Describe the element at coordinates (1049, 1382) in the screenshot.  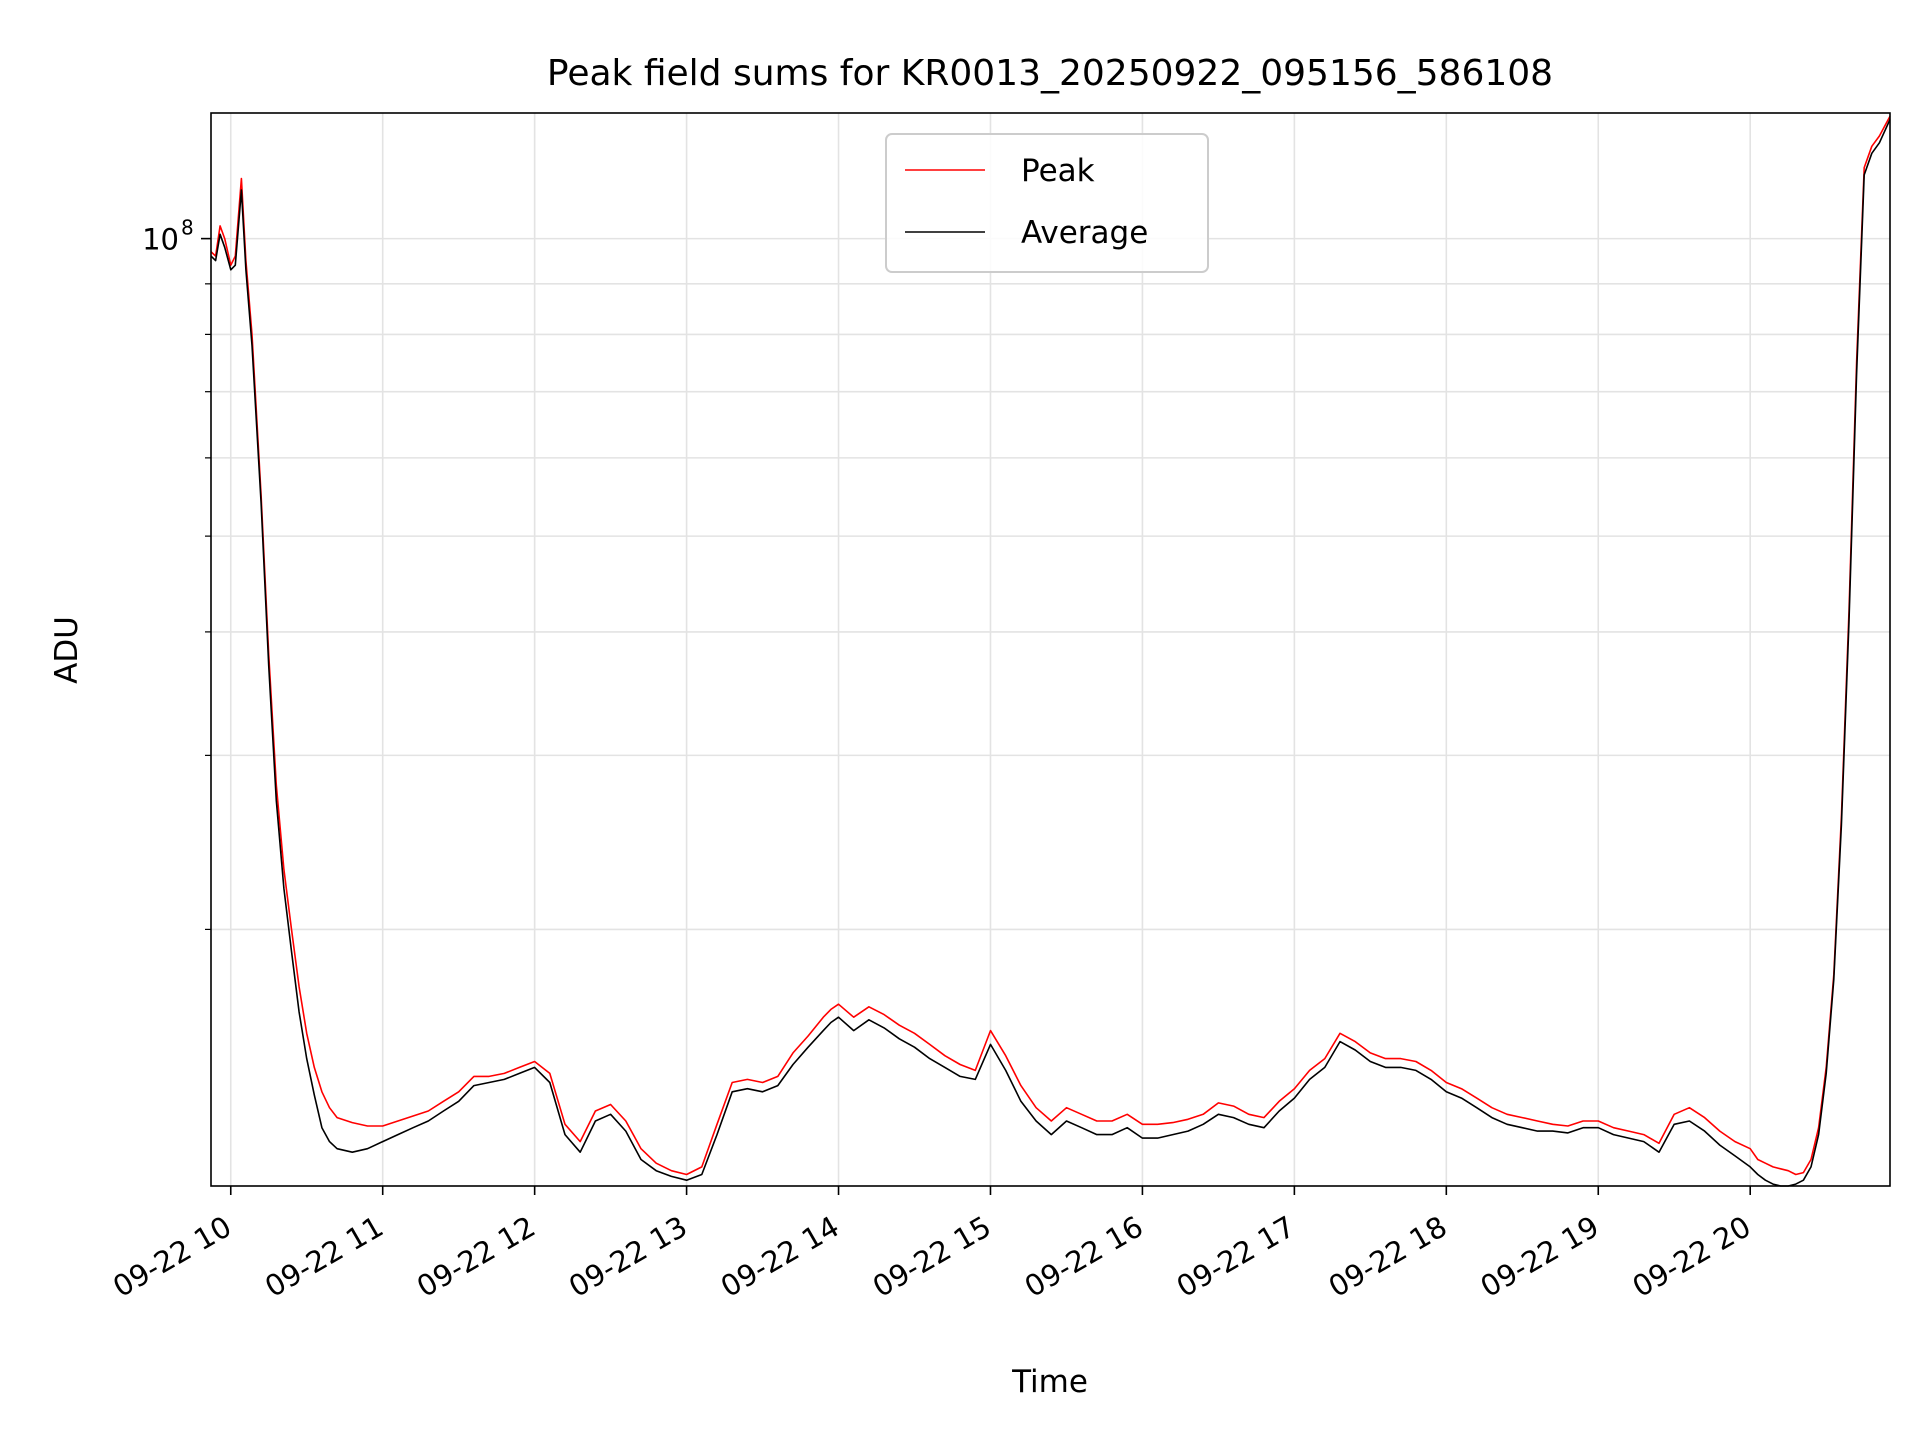
I see `x-axis-label: Time` at that location.